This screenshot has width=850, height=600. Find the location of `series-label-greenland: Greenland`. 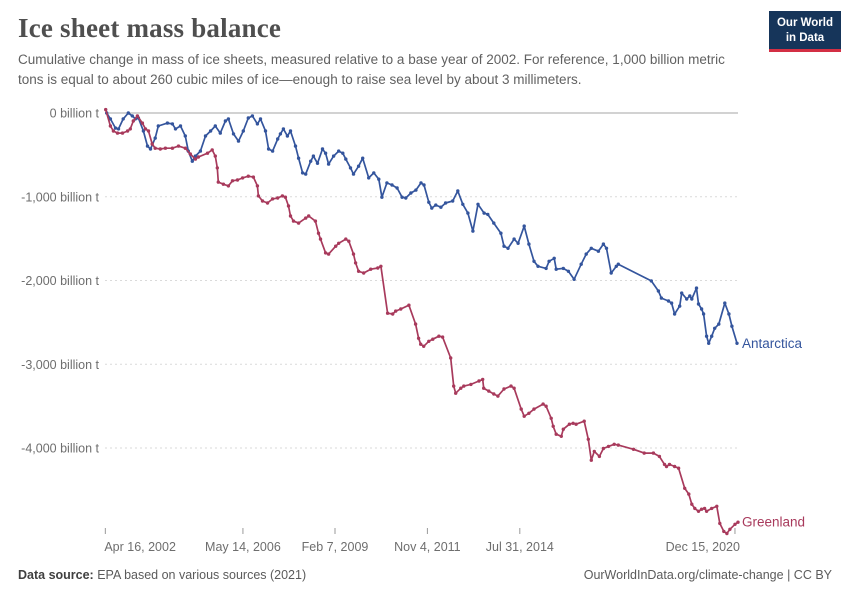

series-label-greenland: Greenland is located at coordinates (773, 522).